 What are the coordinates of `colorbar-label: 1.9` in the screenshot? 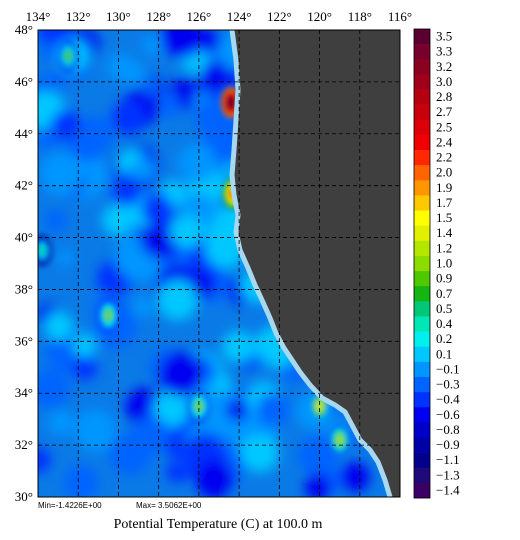 It's located at (444, 187).